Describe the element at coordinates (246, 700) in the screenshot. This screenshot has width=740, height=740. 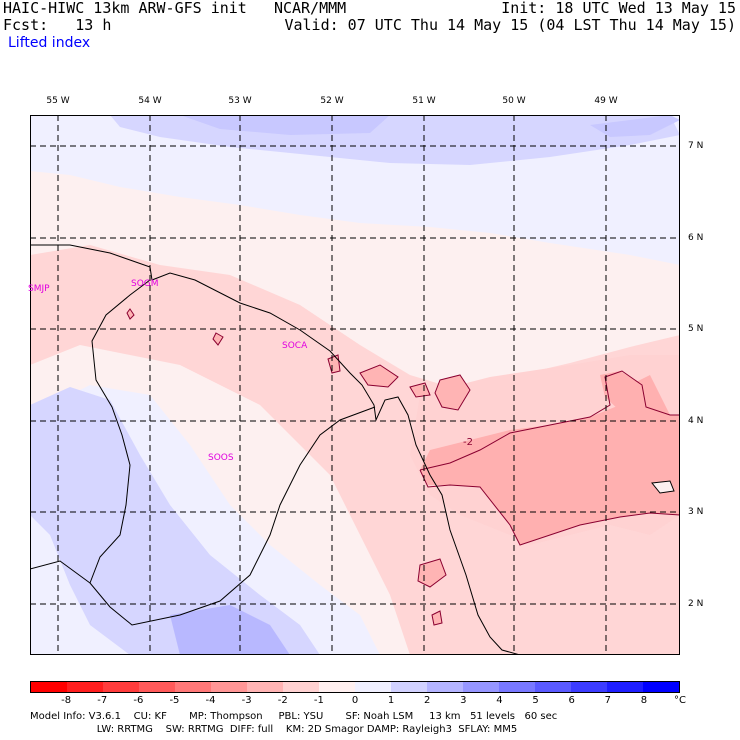
I see `colorbar-tick-label: -3` at that location.